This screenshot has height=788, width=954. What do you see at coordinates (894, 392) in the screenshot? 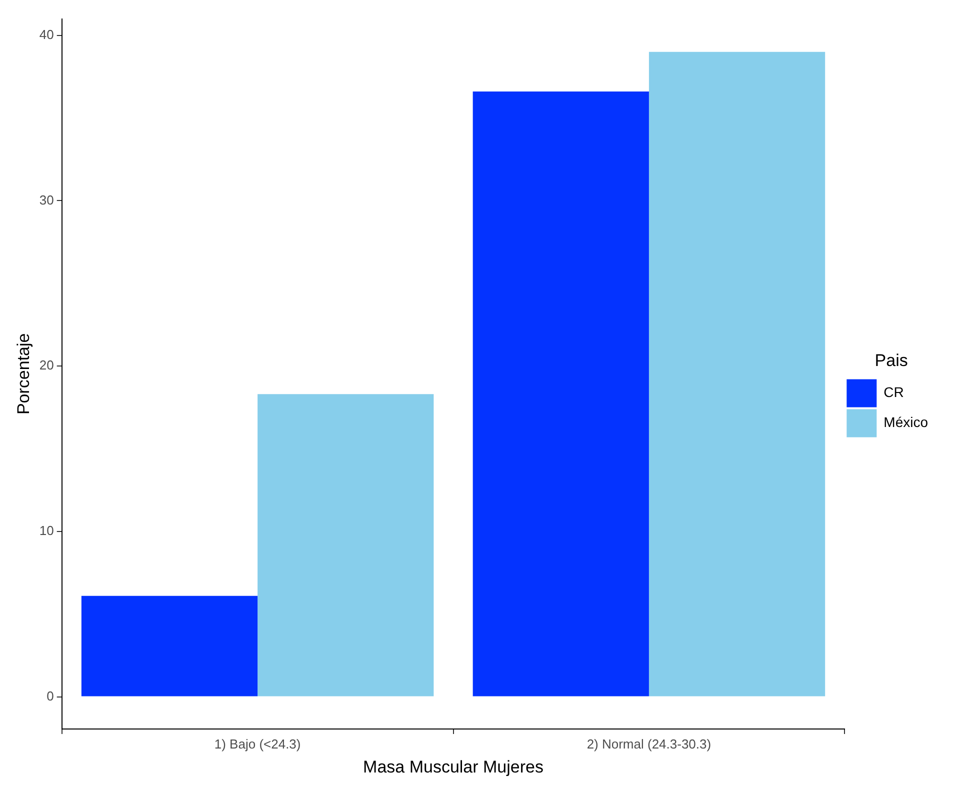
I see `legend-label: CR` at bounding box center [894, 392].